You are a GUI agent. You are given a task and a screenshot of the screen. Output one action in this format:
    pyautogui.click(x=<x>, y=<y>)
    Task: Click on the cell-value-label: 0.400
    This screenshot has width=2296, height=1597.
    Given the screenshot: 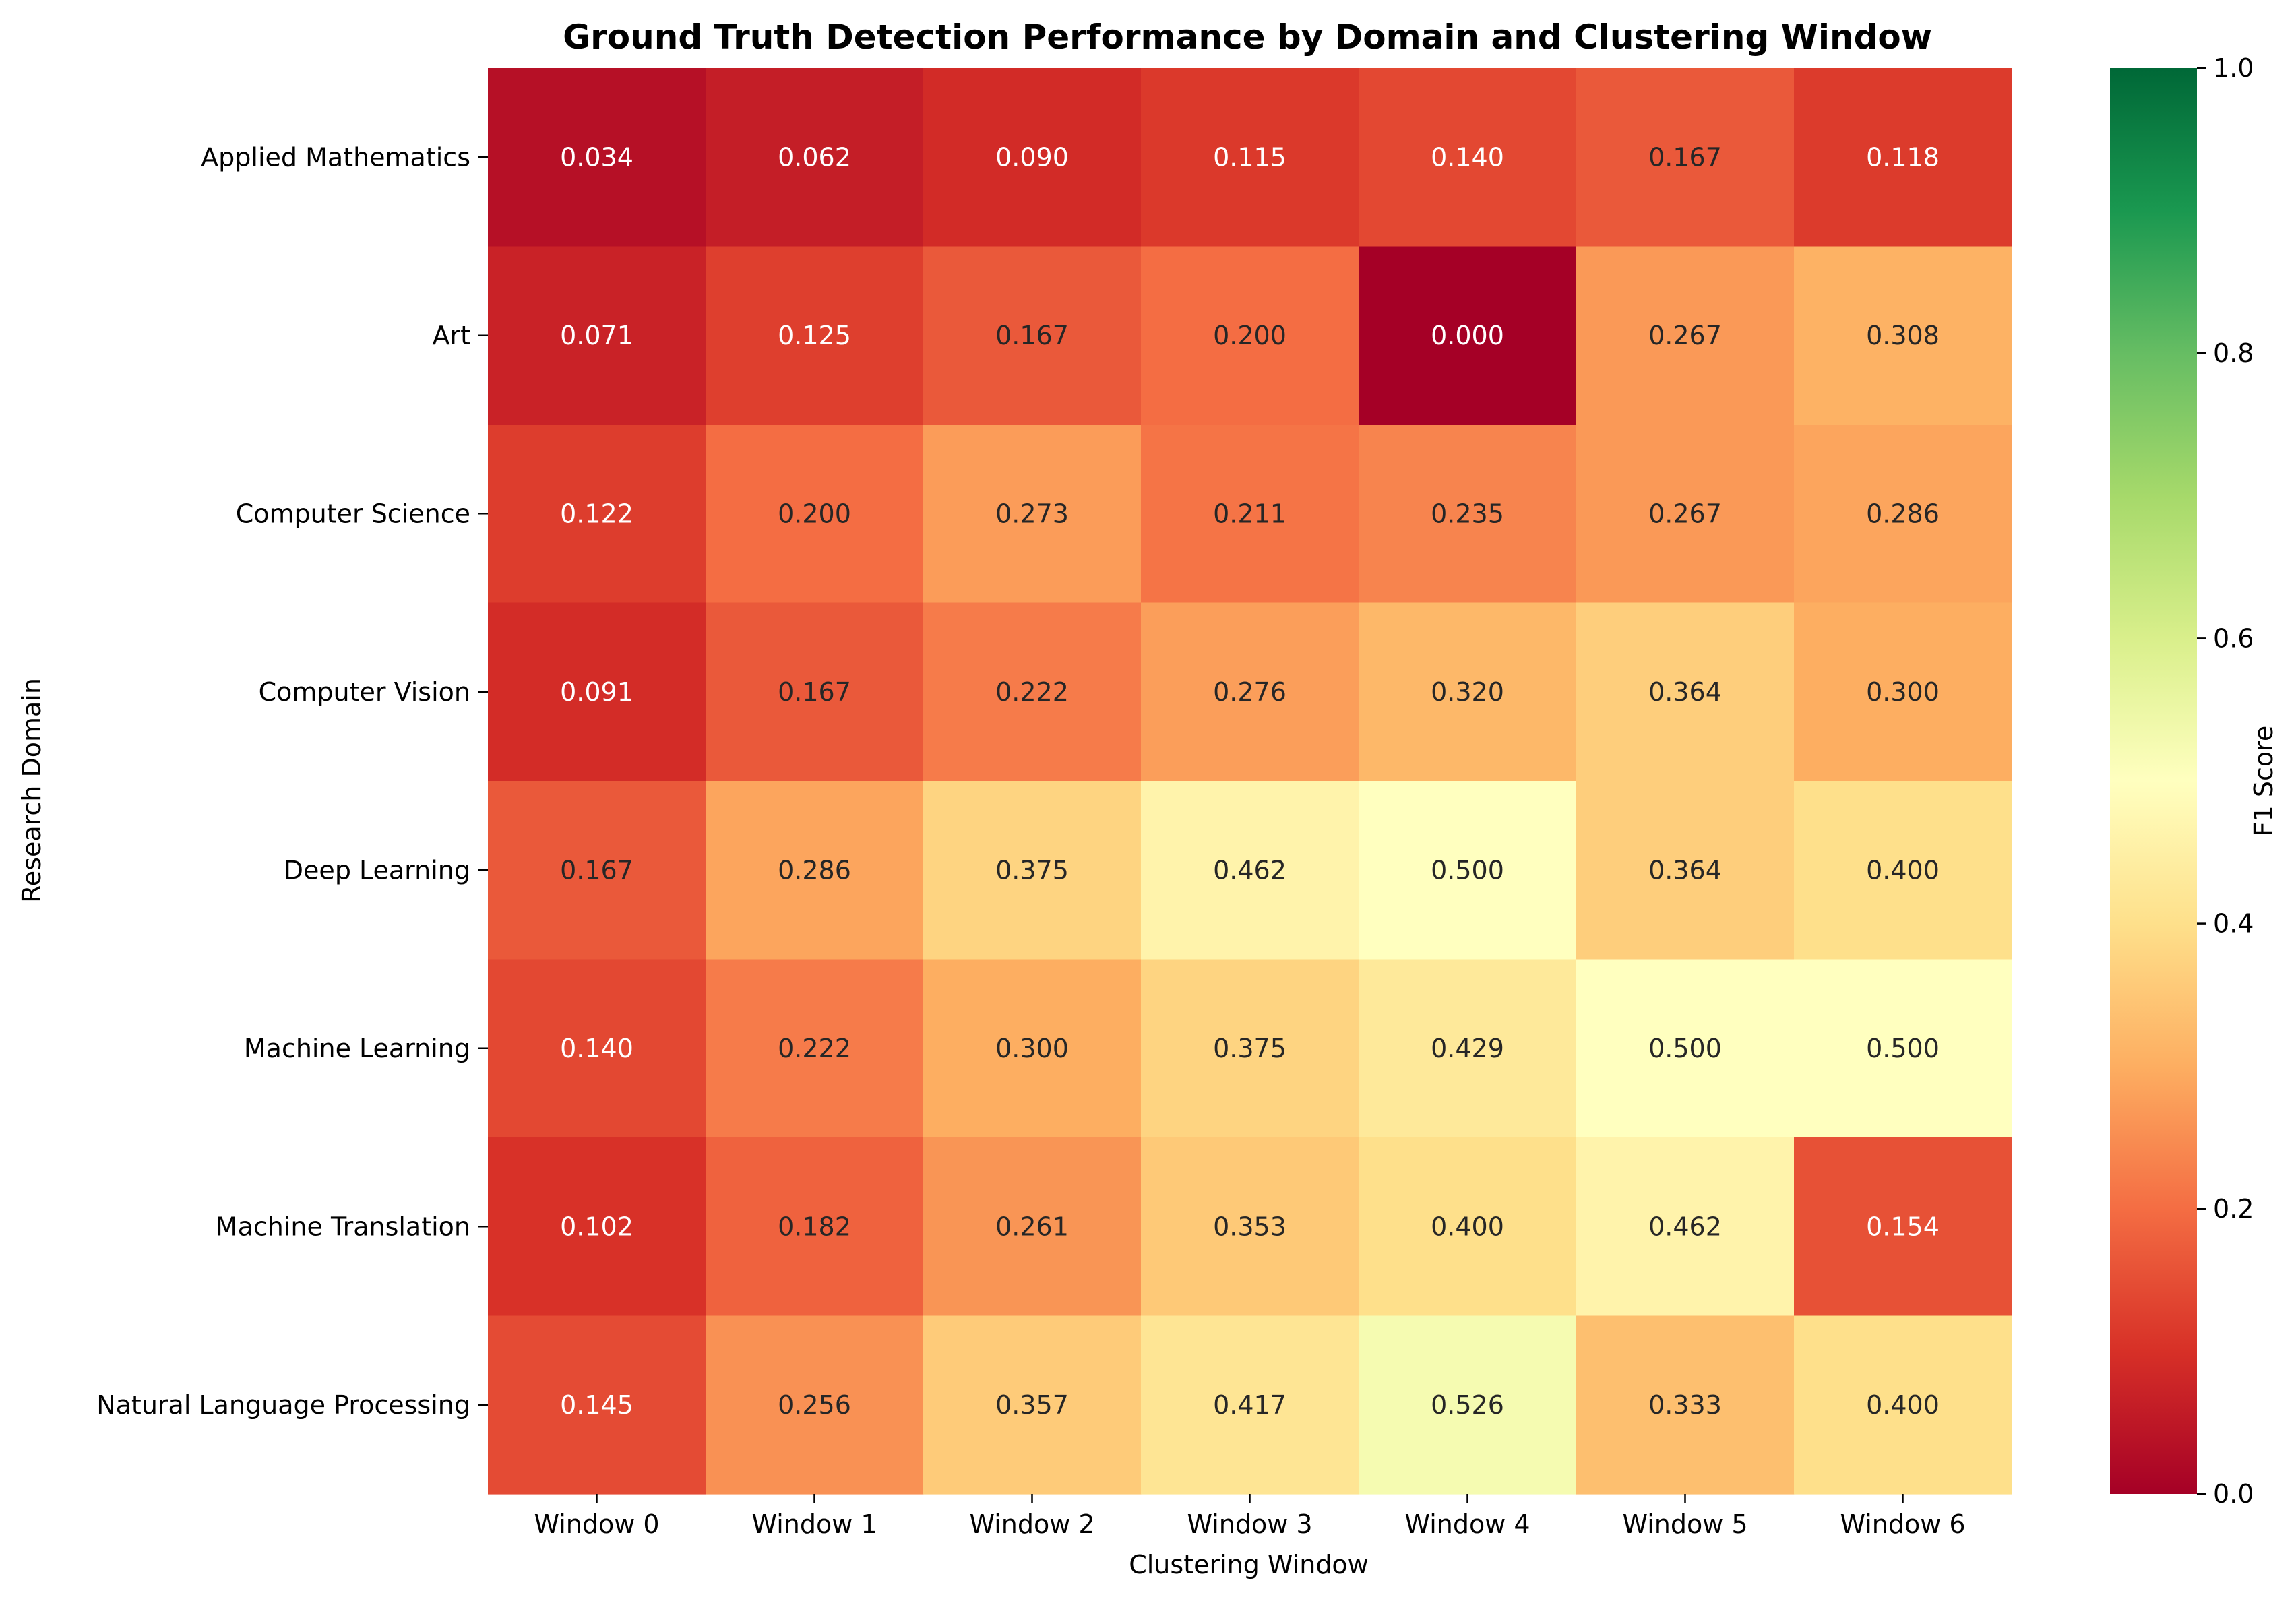 What is the action you would take?
    pyautogui.click(x=1903, y=1405)
    